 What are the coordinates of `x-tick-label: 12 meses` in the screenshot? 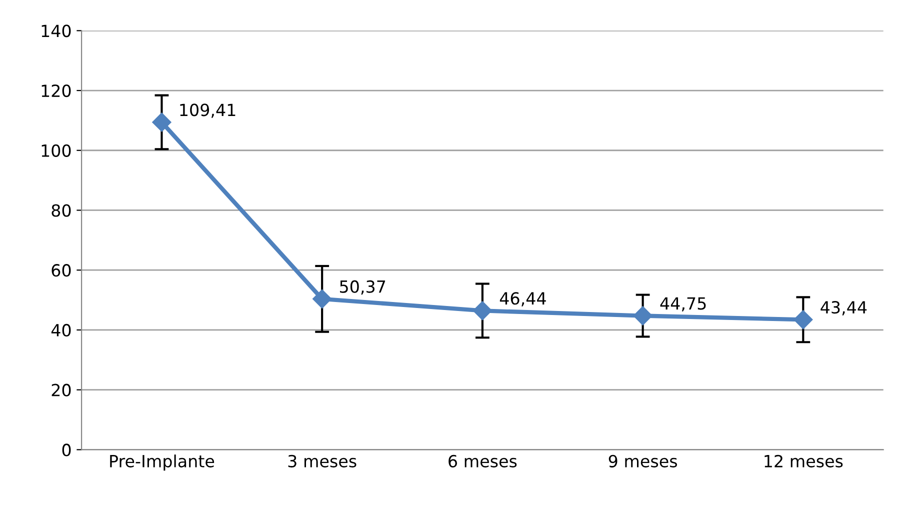 It's located at (803, 461).